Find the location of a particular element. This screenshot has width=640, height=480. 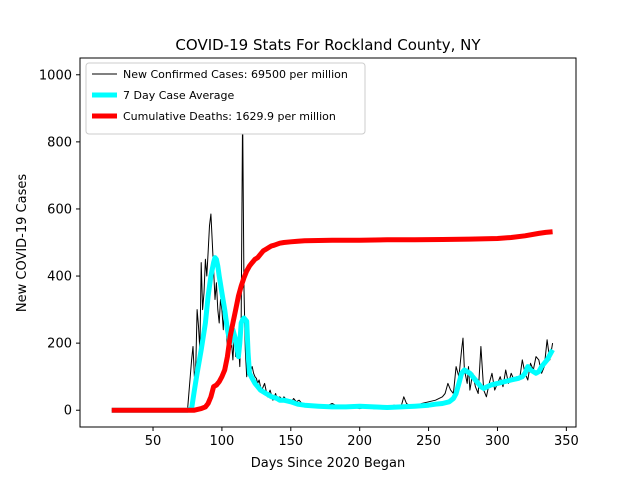

y-axis-label: New COVID-19 Cases is located at coordinates (22, 243).